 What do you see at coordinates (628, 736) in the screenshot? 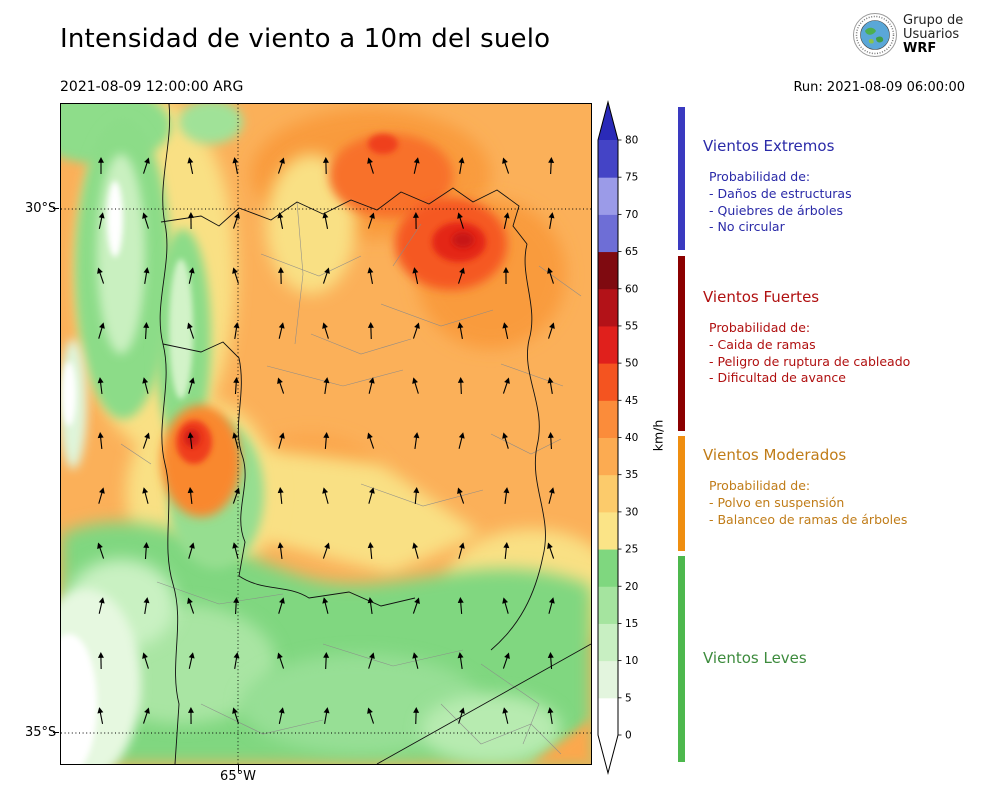
I see `colorbar-tick-label: 0` at bounding box center [628, 736].